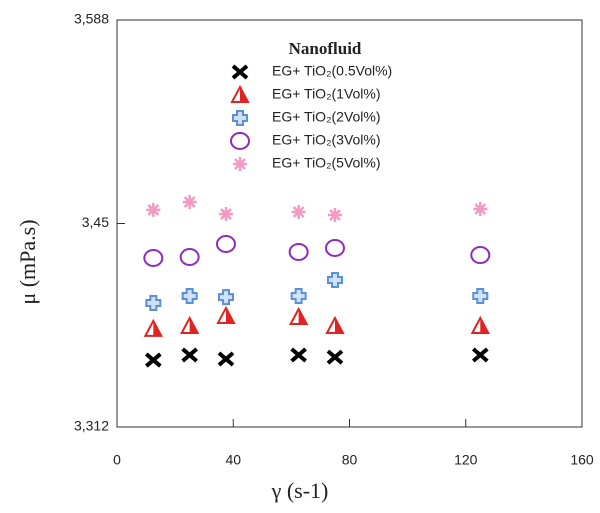  I want to click on y-tick-label: 3,588, so click(91, 19).